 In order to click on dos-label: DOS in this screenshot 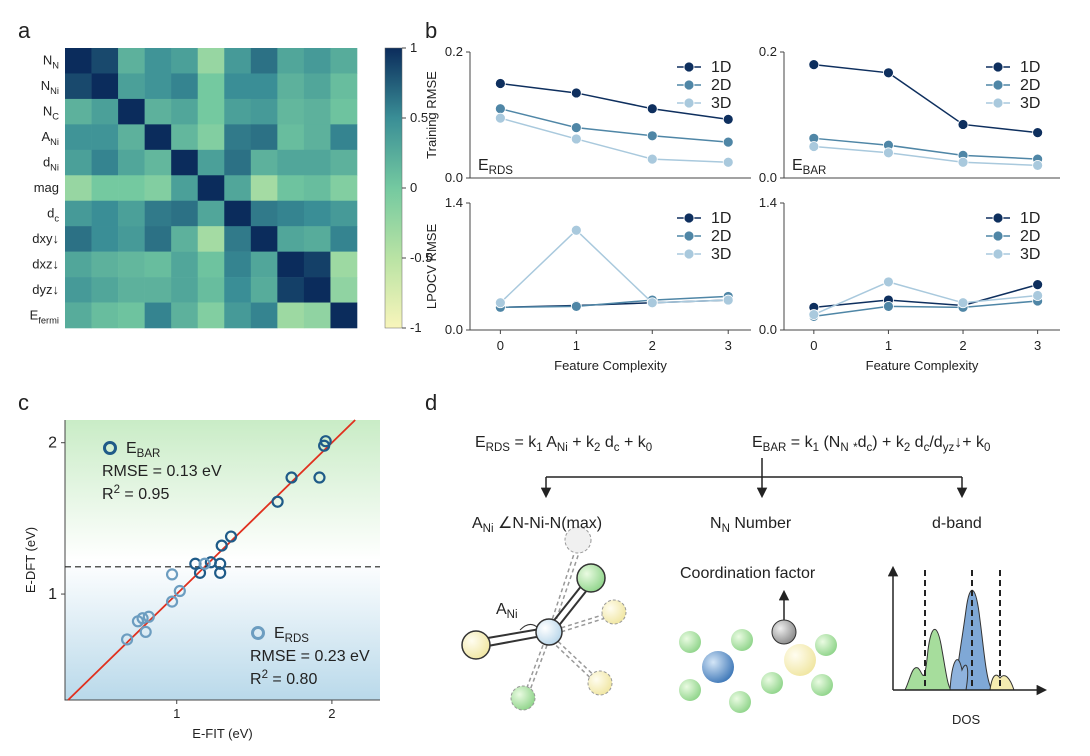, I will do `click(966, 719)`.